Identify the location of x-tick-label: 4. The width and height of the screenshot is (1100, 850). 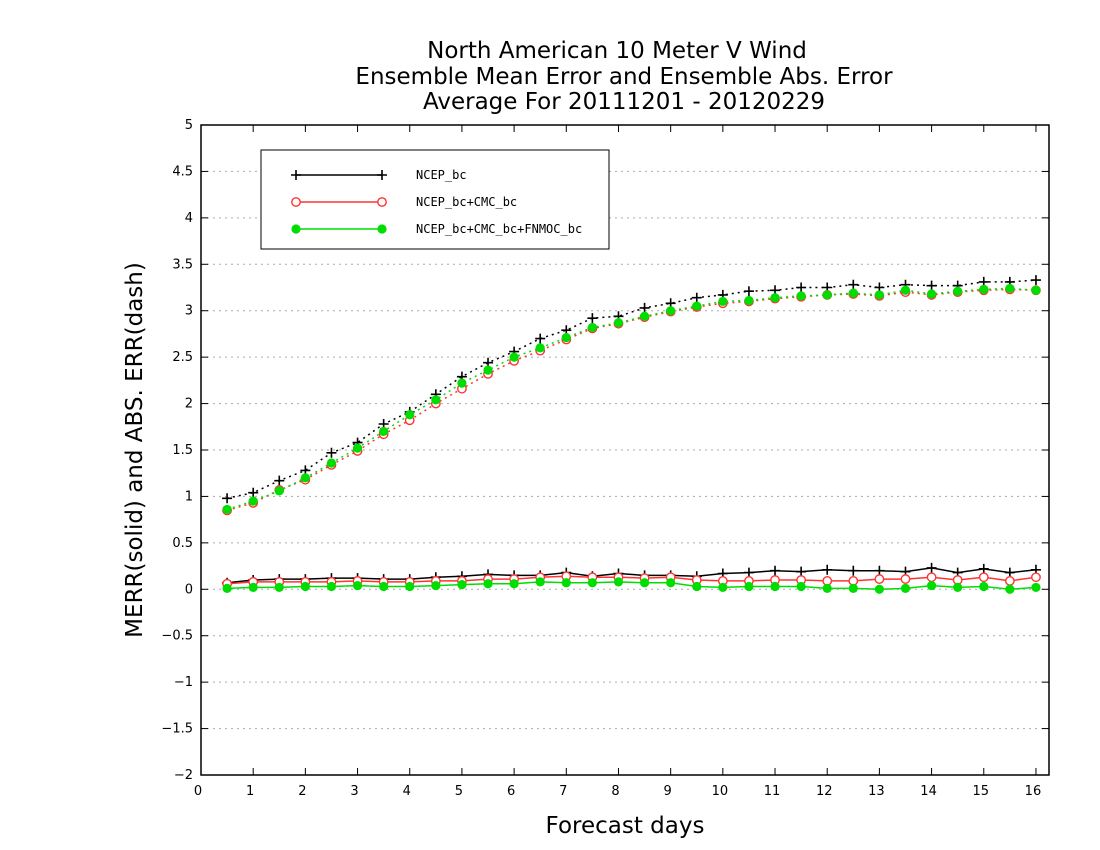
(407, 791).